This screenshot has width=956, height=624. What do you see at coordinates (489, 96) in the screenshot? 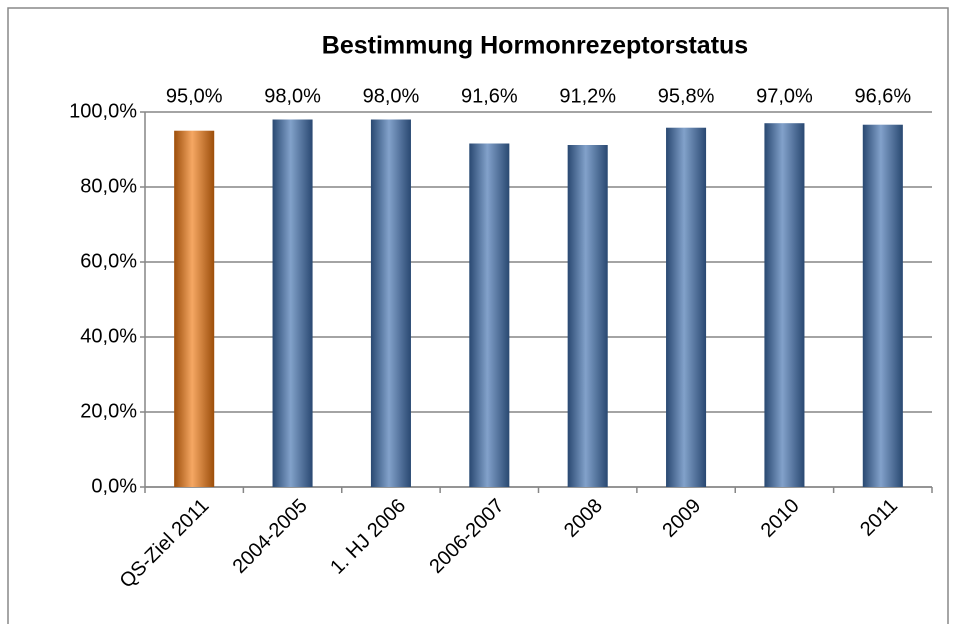
I see `value-label: 91,6%` at bounding box center [489, 96].